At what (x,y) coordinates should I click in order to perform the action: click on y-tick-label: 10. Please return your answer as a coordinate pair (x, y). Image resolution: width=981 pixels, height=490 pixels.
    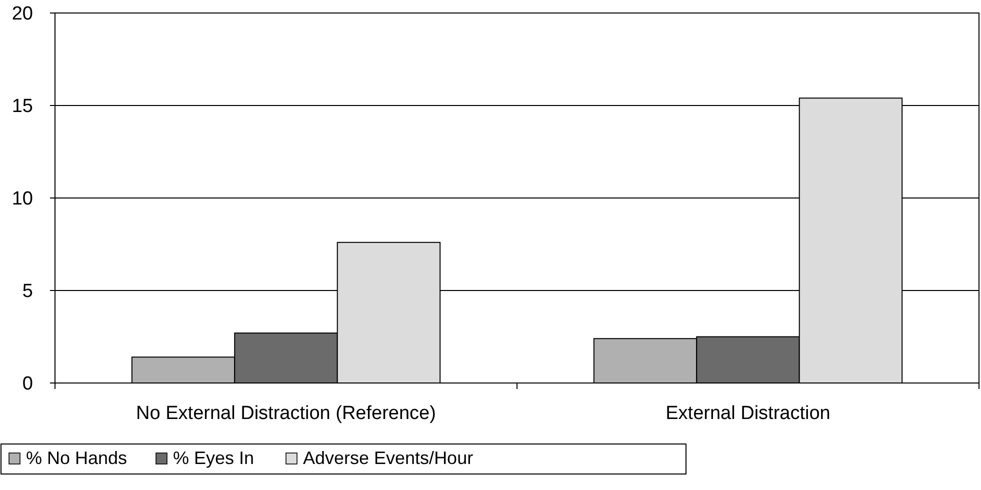
    Looking at the image, I should click on (22, 199).